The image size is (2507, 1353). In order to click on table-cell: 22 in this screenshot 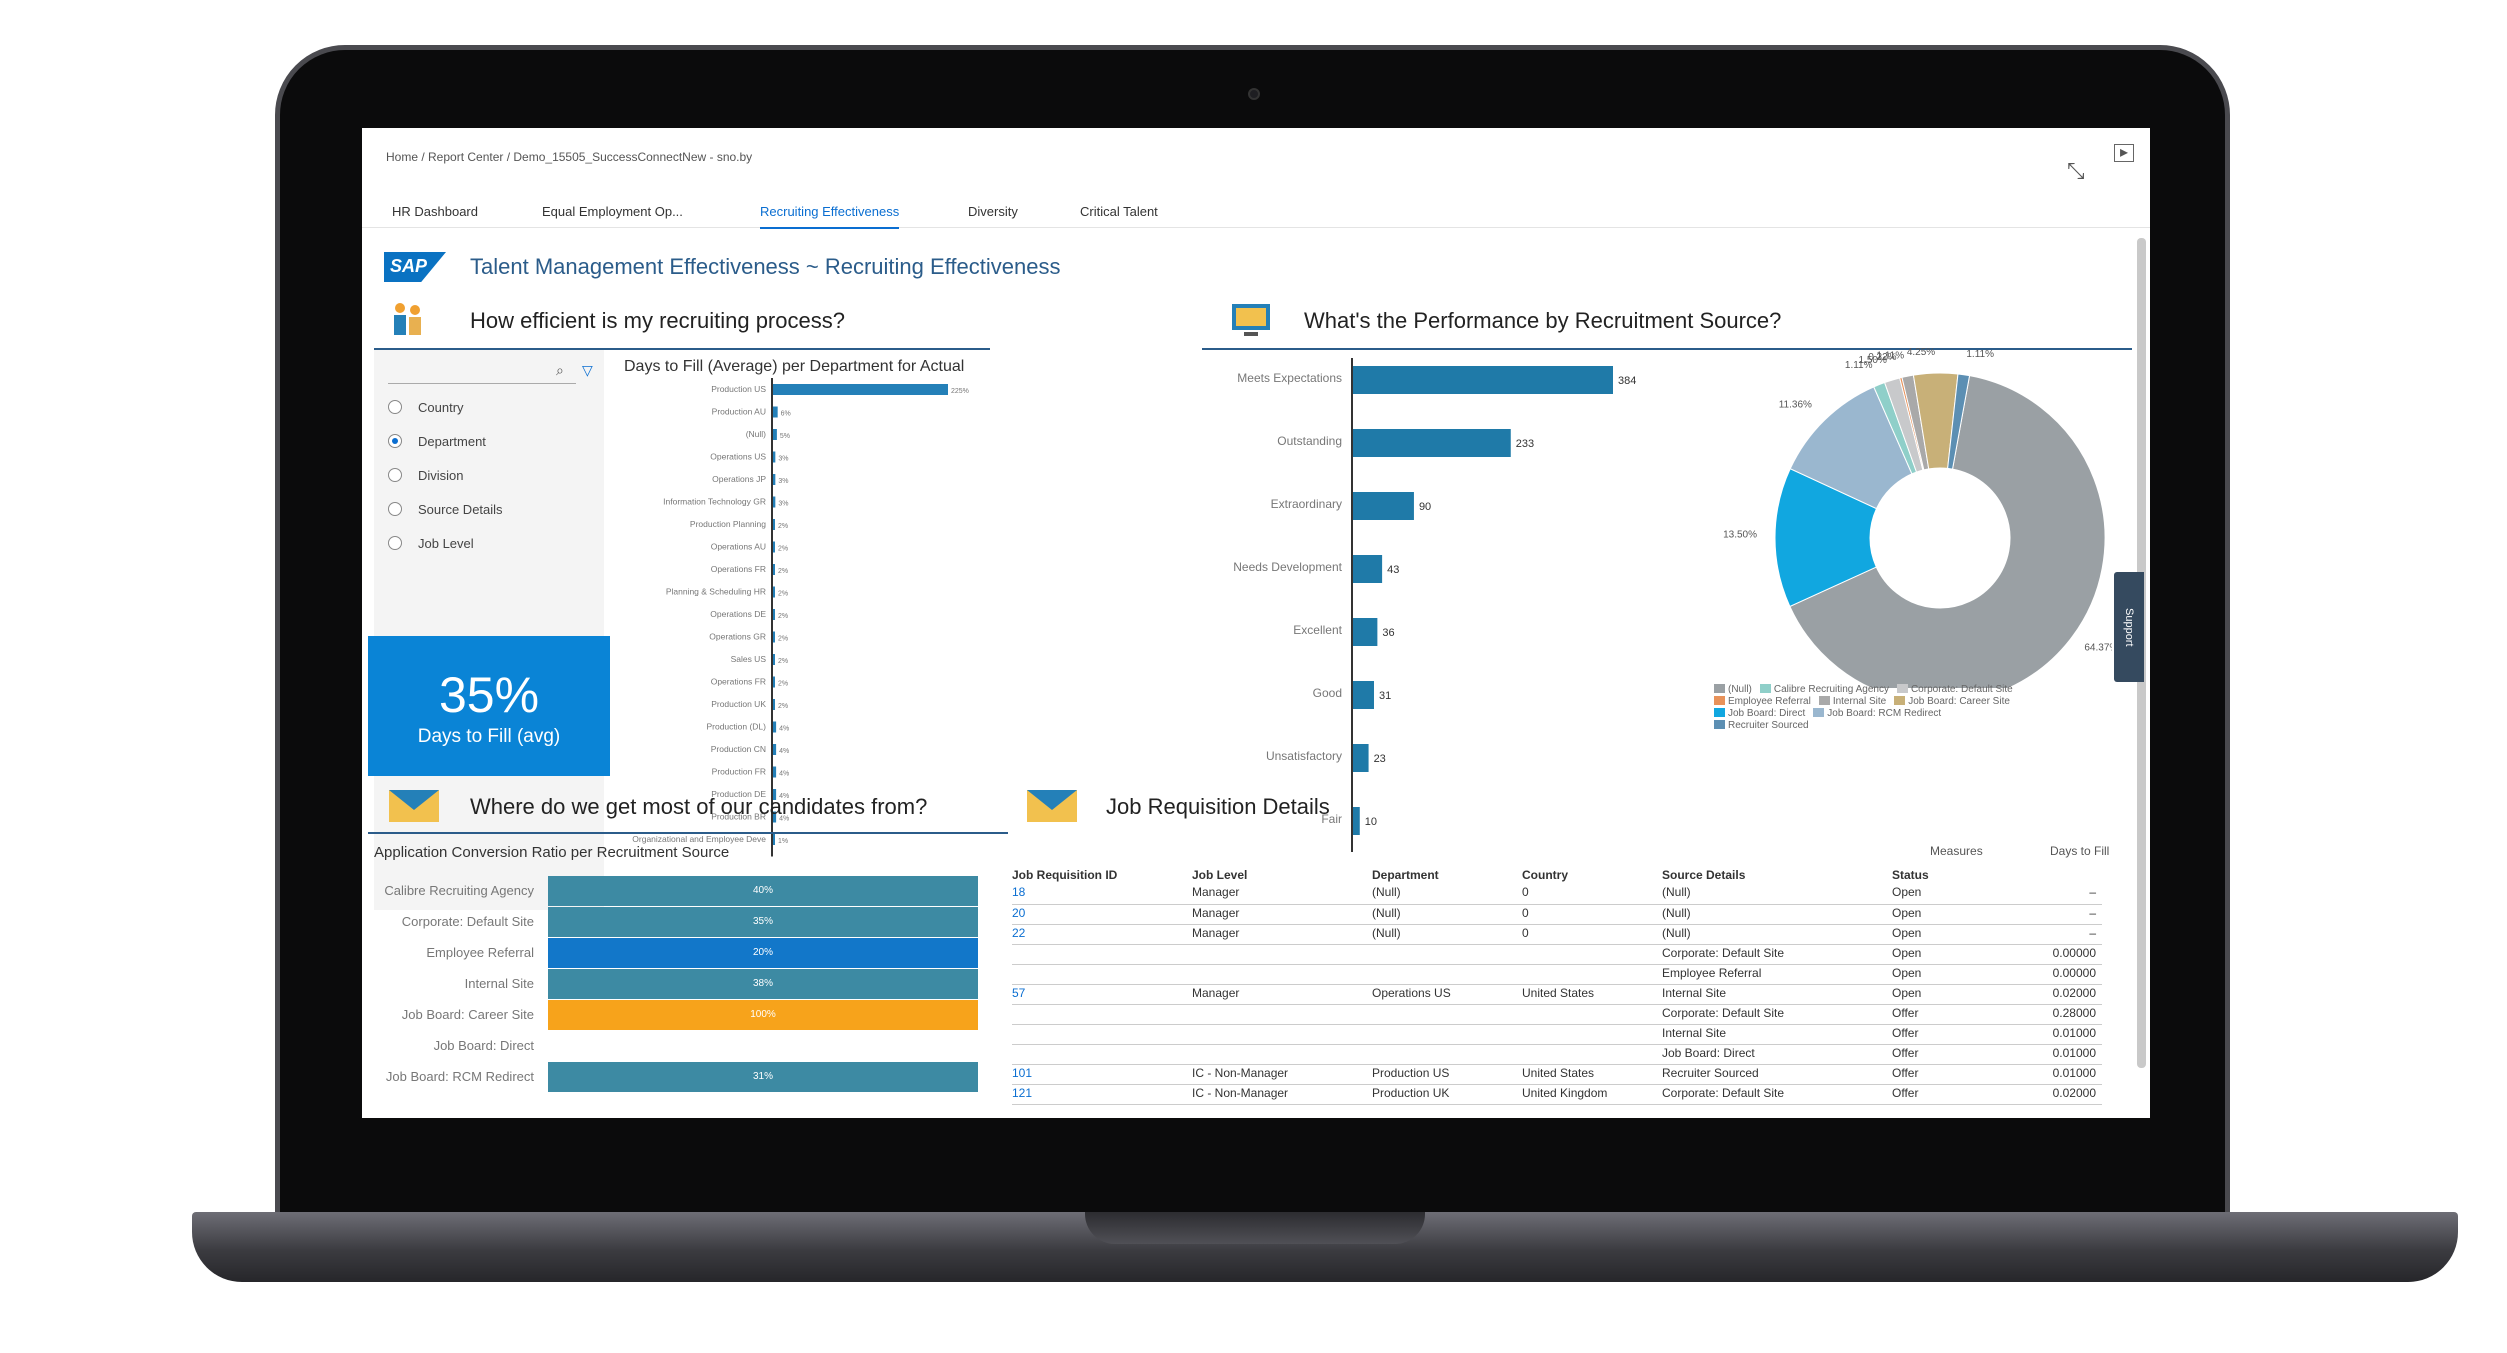, I will do `click(1102, 934)`.